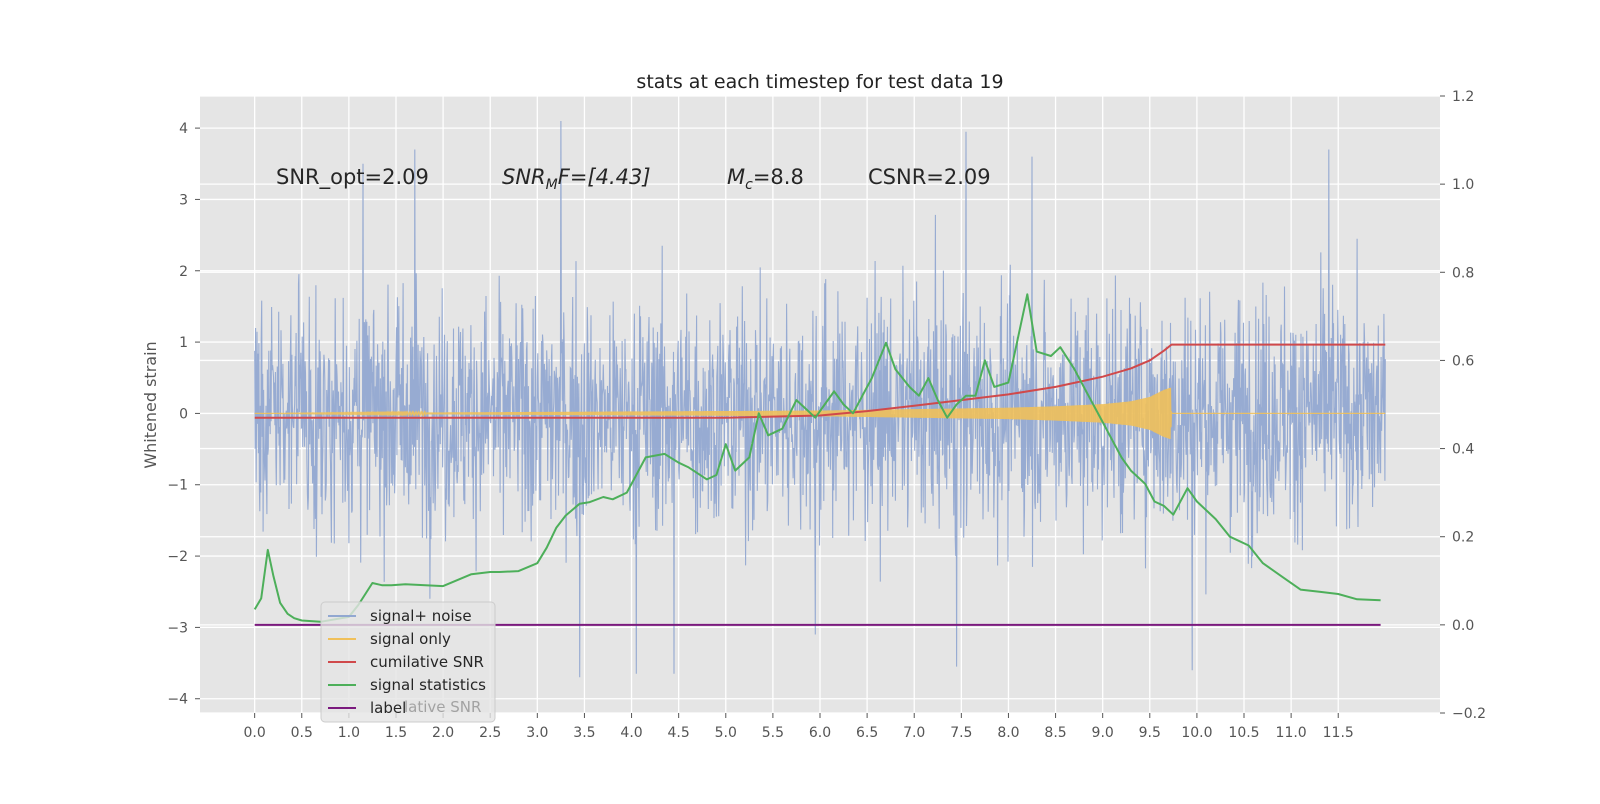 This screenshot has width=1600, height=804. What do you see at coordinates (183, 343) in the screenshot?
I see `y-tick-label: 1` at bounding box center [183, 343].